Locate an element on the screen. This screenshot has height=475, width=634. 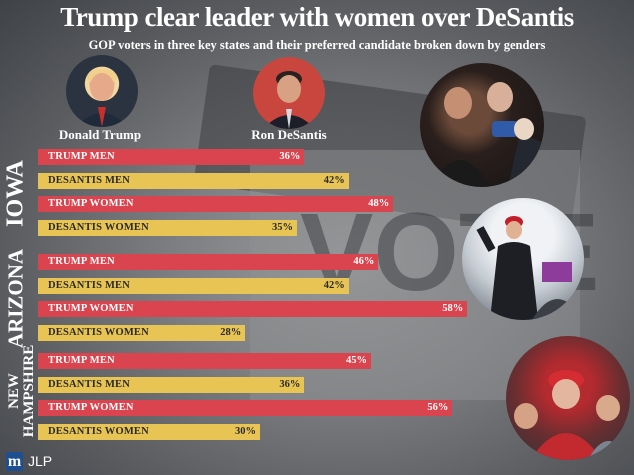
bar-value-label: 48% is located at coordinates (379, 203).